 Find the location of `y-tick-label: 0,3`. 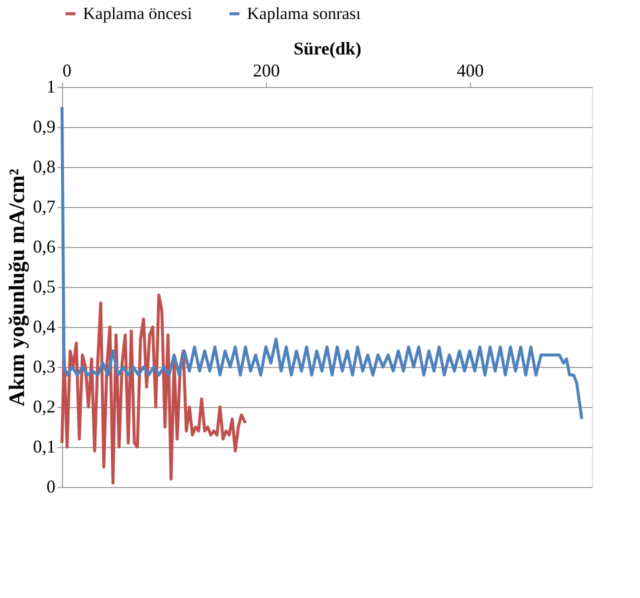

y-tick-label: 0,3 is located at coordinates (44, 366).